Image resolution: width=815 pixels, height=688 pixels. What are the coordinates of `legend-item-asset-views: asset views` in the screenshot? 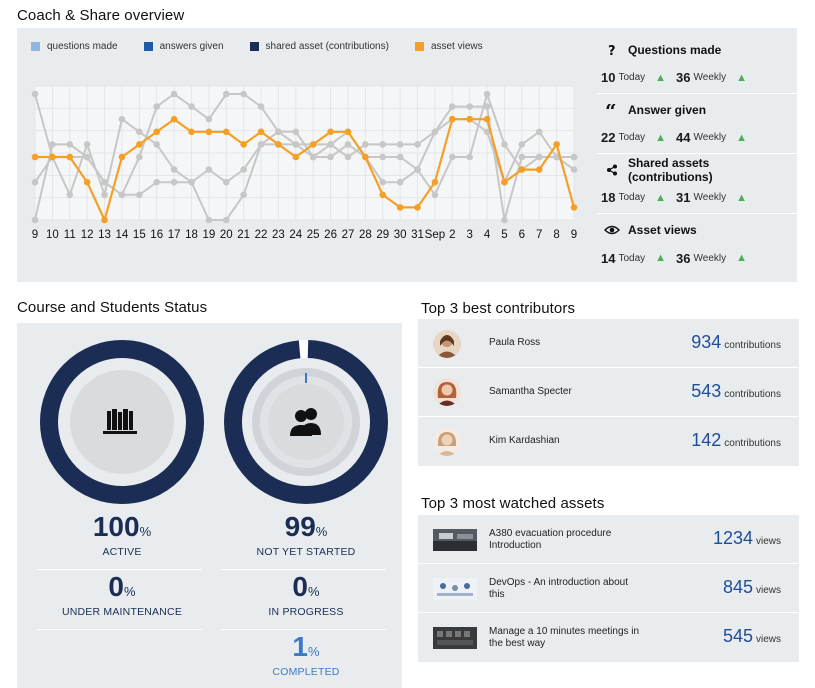 It's located at (448, 46).